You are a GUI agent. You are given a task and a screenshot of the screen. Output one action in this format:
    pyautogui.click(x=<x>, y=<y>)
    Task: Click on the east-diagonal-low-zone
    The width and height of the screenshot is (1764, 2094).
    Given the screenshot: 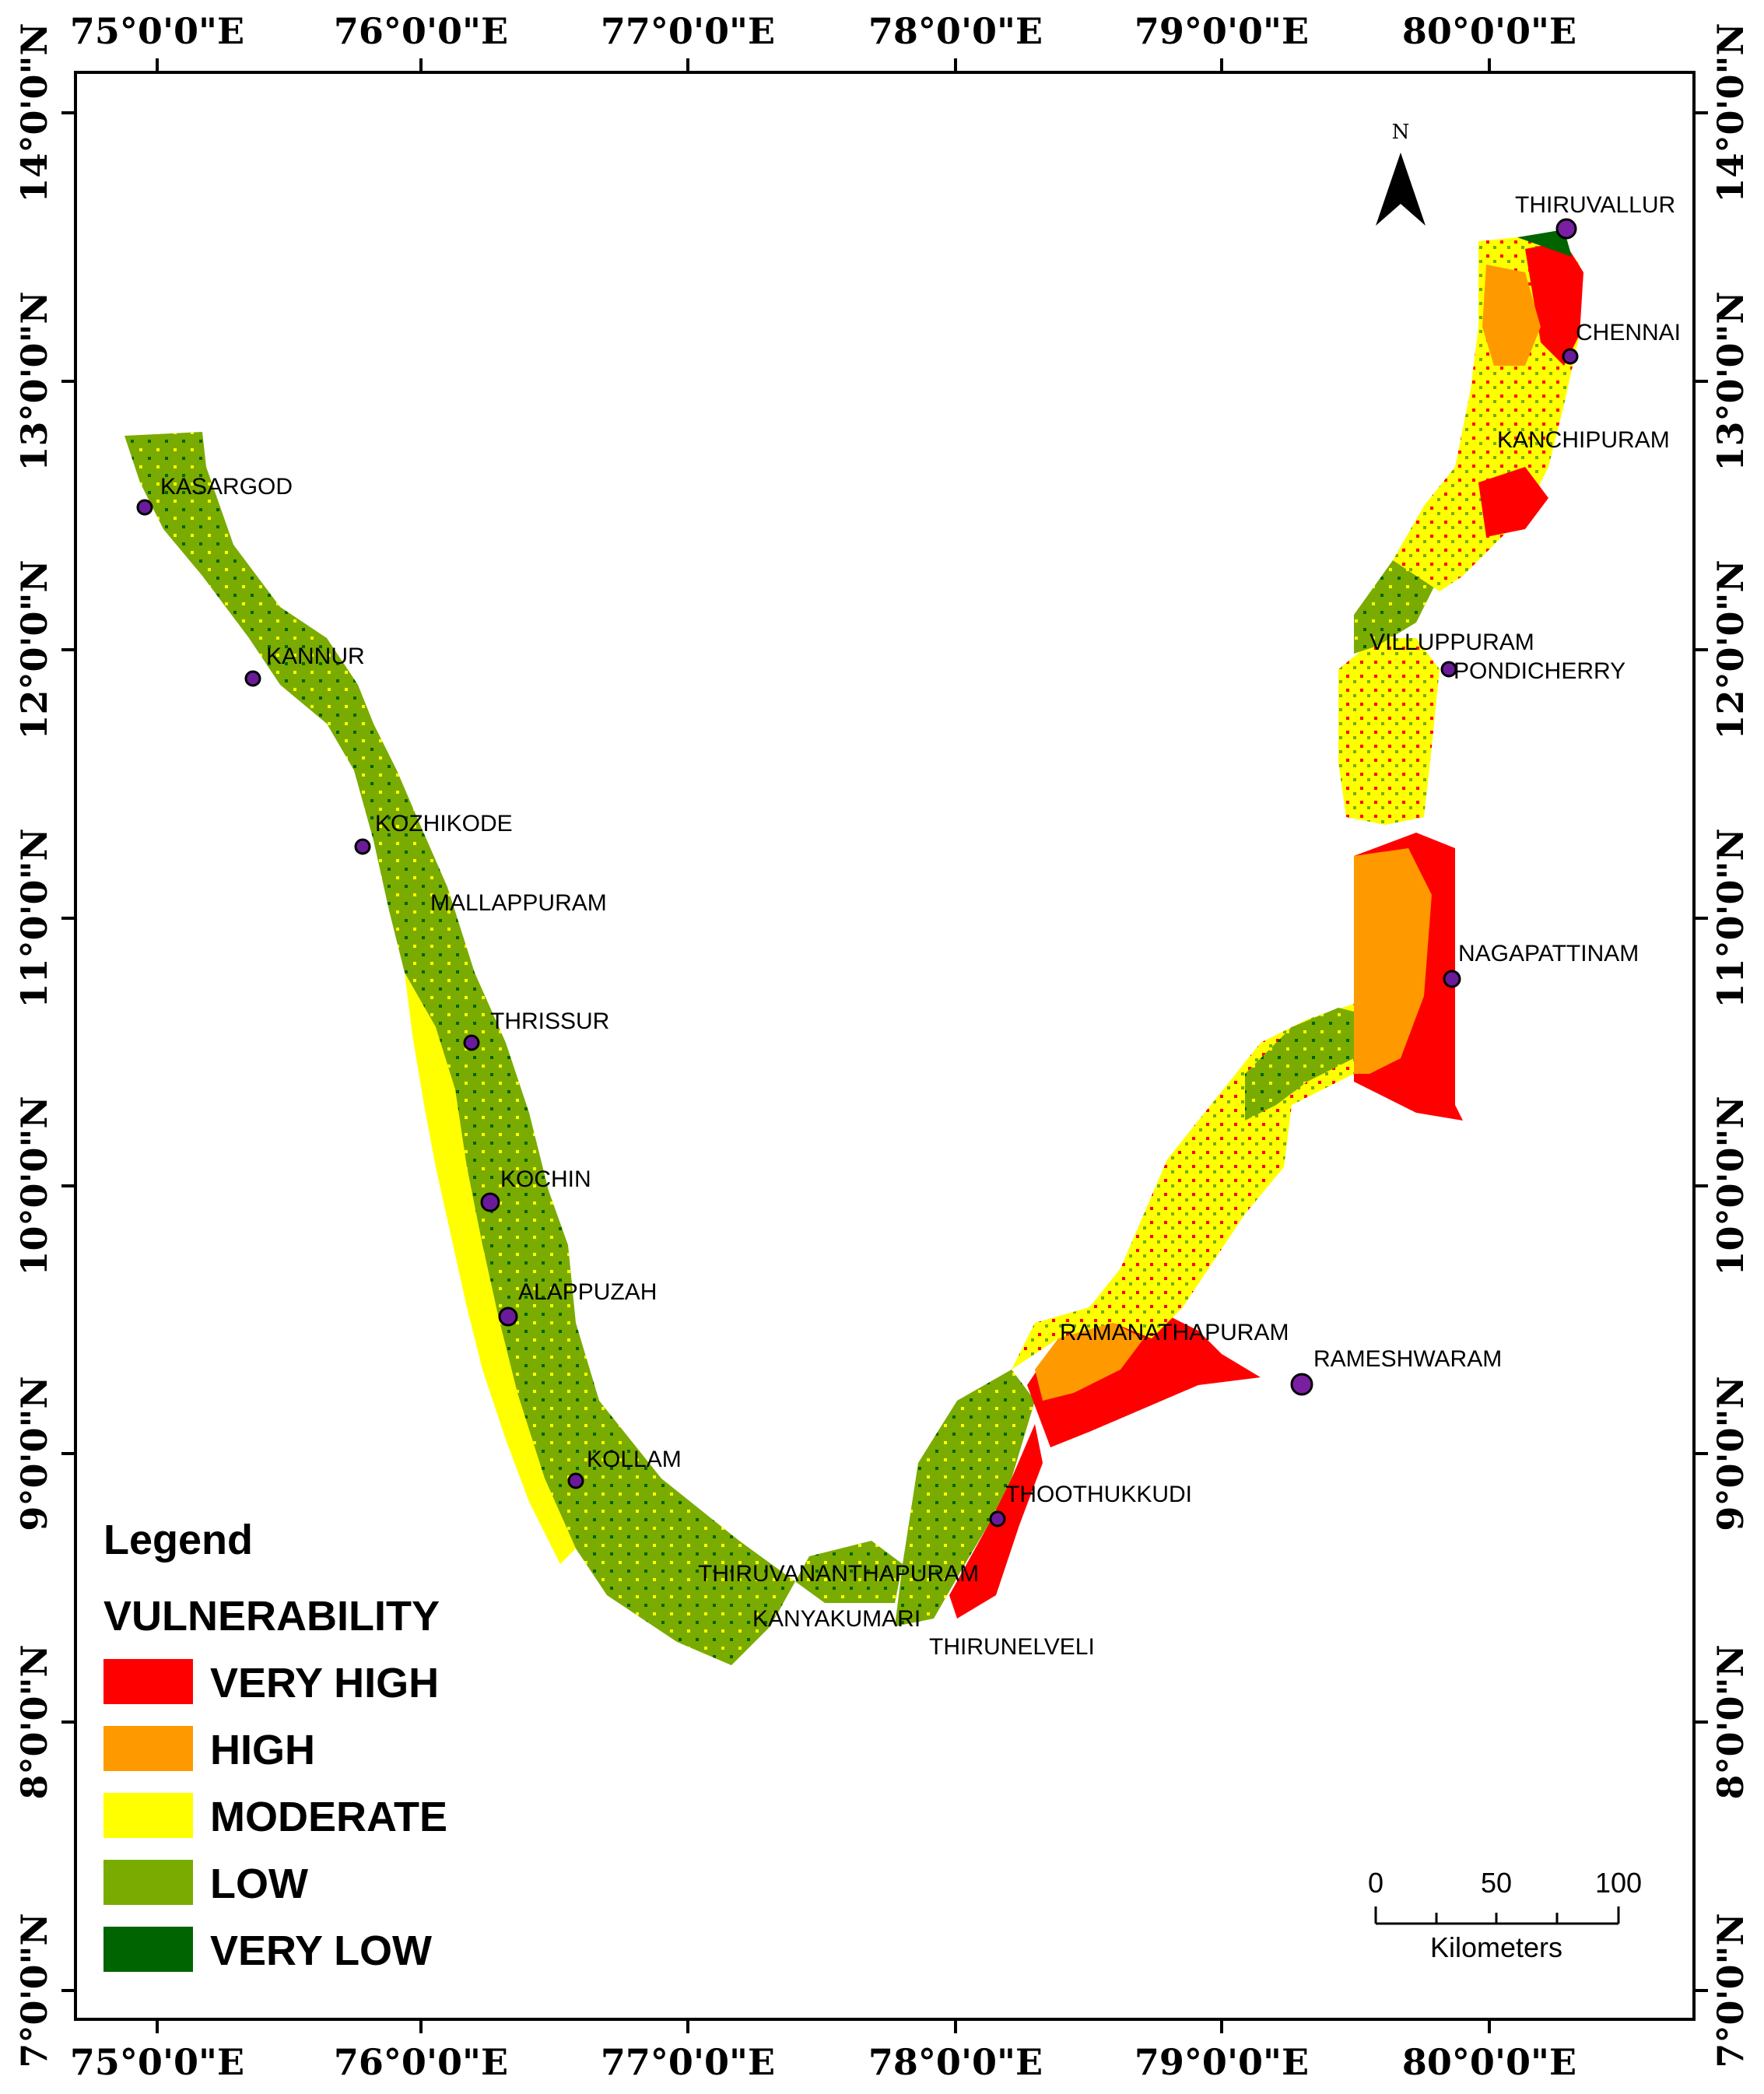 What is the action you would take?
    pyautogui.click(x=1299, y=1064)
    